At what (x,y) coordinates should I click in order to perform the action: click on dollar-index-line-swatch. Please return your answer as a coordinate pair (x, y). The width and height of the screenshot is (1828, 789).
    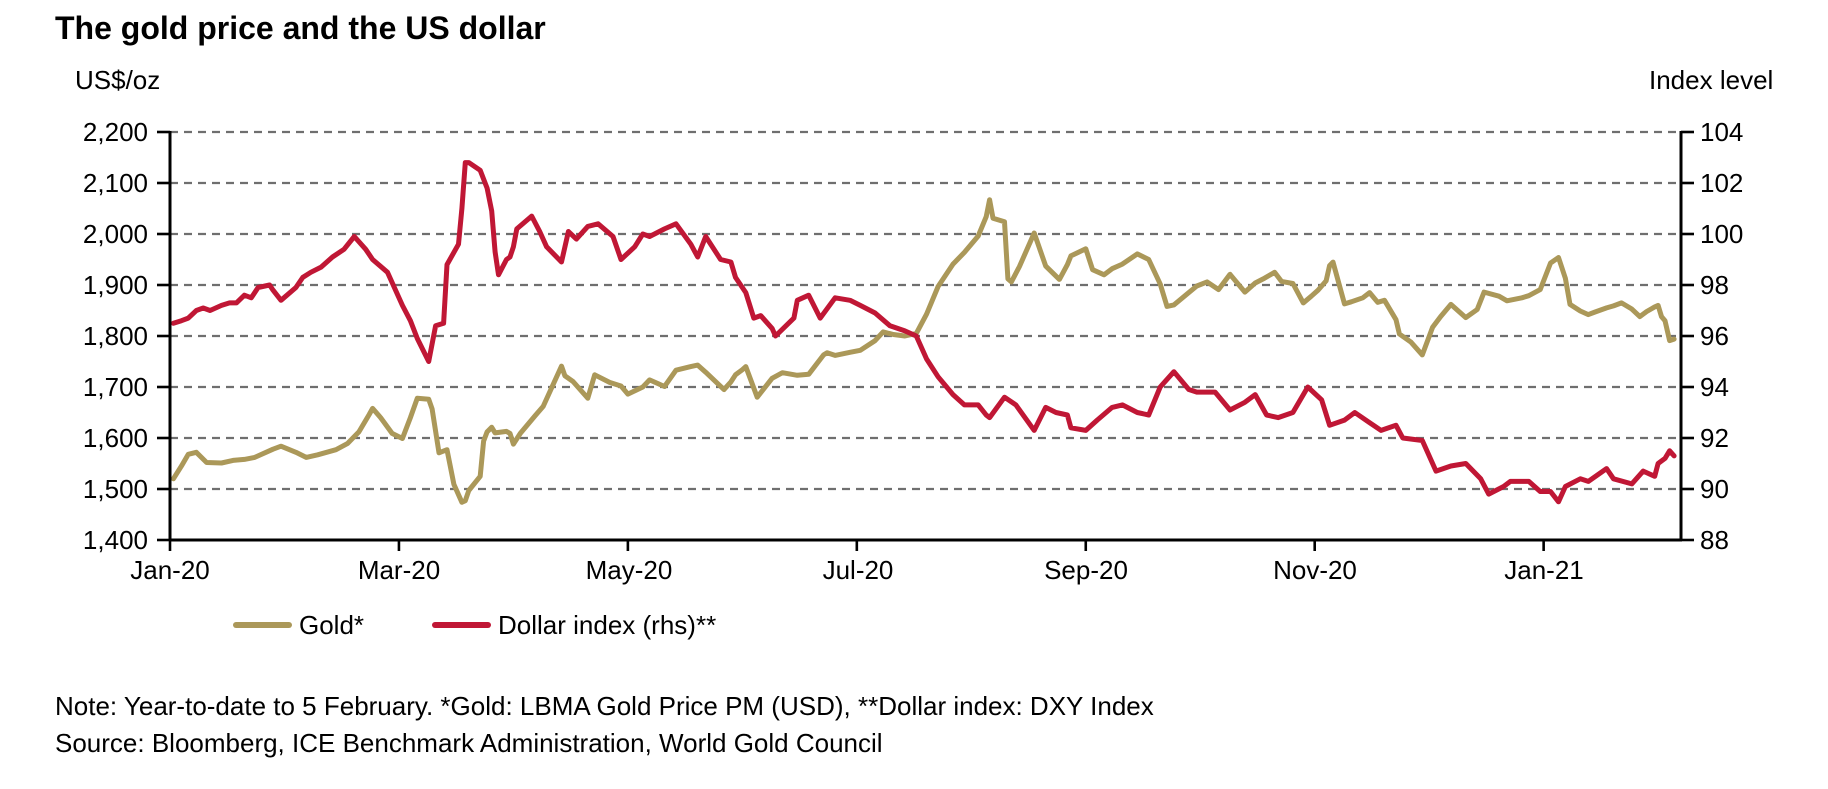
    Looking at the image, I should click on (461, 625).